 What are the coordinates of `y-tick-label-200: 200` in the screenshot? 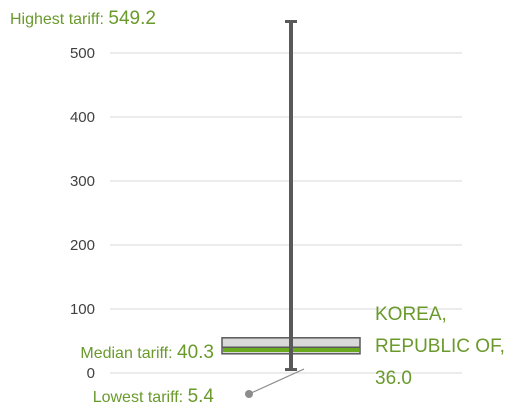 It's located at (82, 245).